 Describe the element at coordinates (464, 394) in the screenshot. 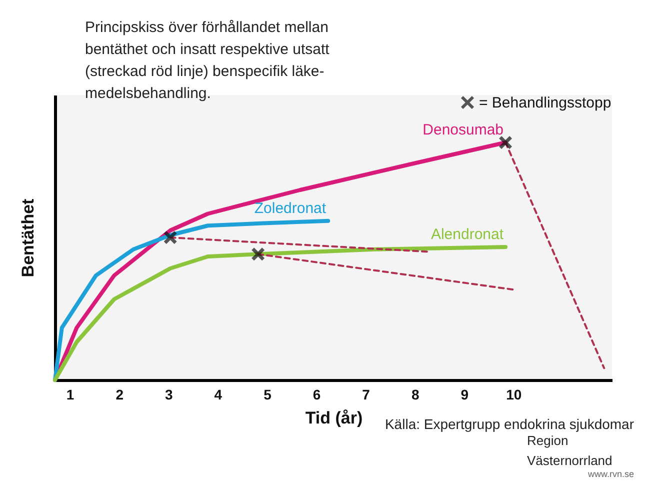

I see `x-tick-label: 9` at that location.